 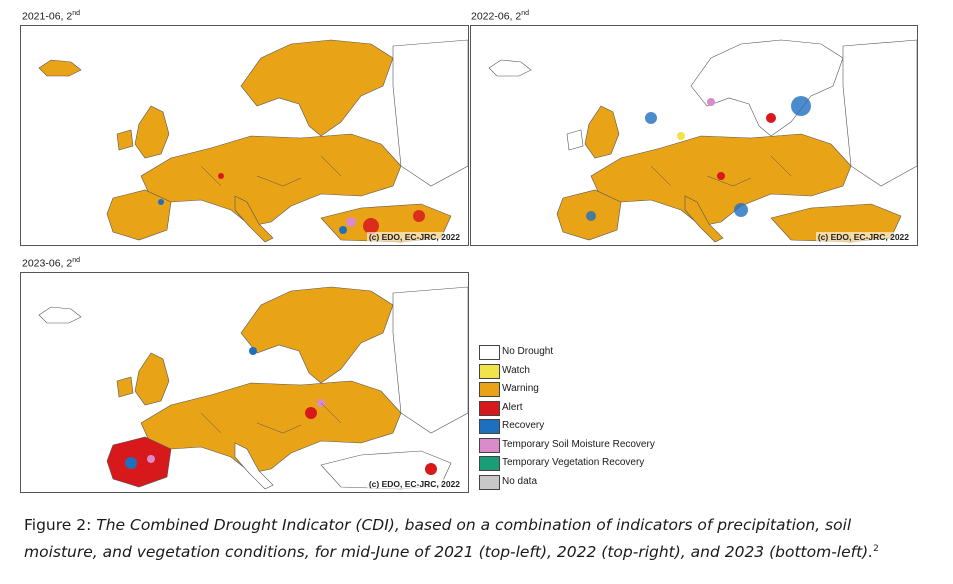 I want to click on panel-date: 2022-06, 2, so click(x=496, y=16).